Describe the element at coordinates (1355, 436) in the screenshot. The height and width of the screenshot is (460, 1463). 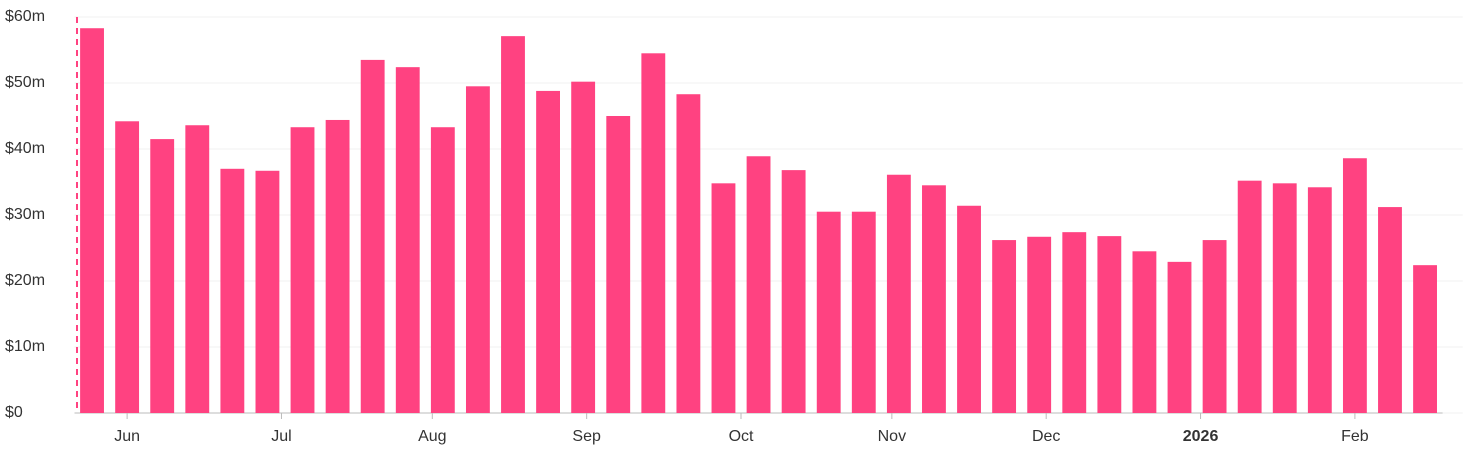
I see `x-tick-label: Feb` at that location.